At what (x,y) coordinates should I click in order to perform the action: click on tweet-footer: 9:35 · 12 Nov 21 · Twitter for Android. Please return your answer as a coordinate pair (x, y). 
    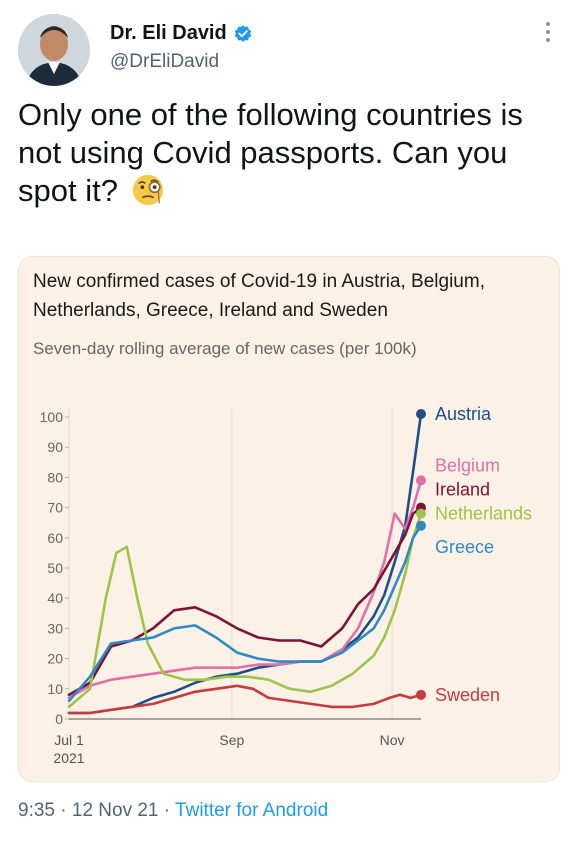
    Looking at the image, I should click on (173, 811).